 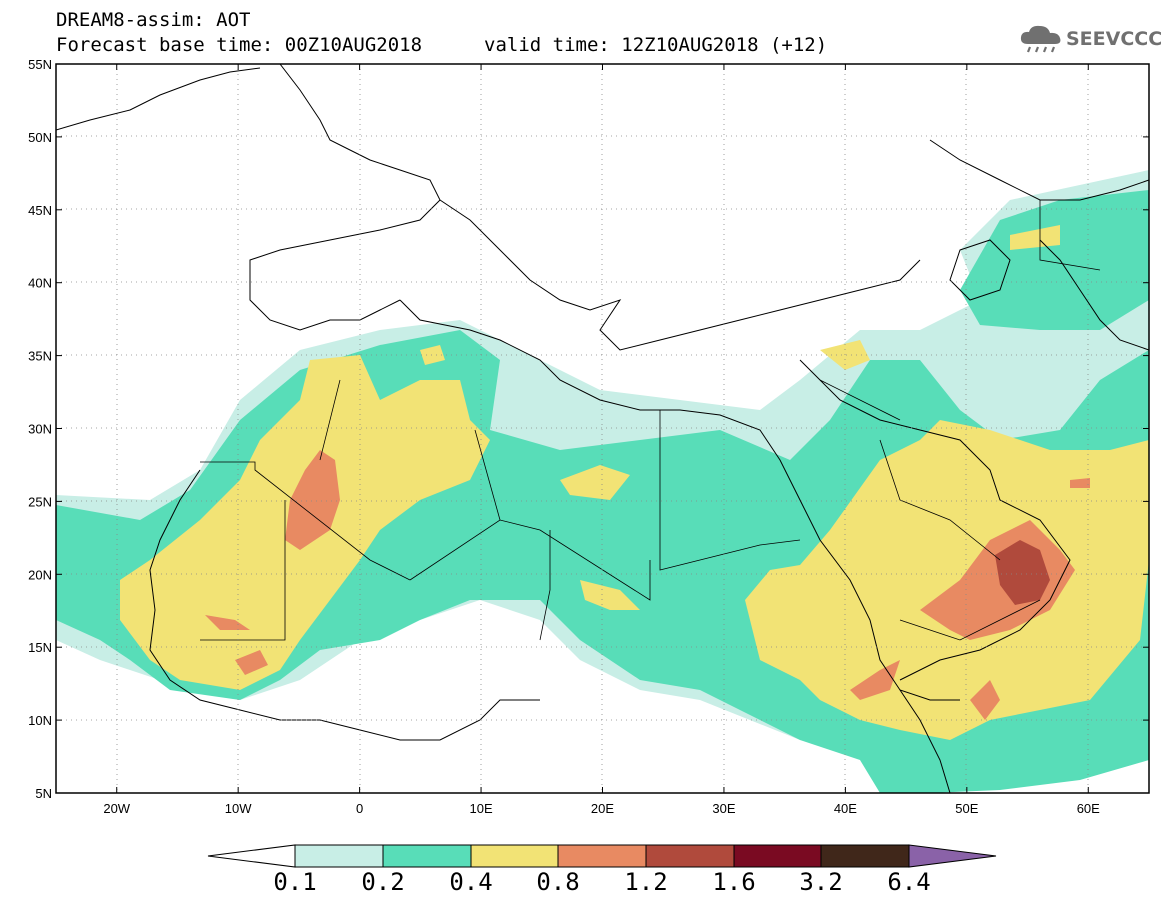 I want to click on longitude-label: 40E, so click(x=845, y=808).